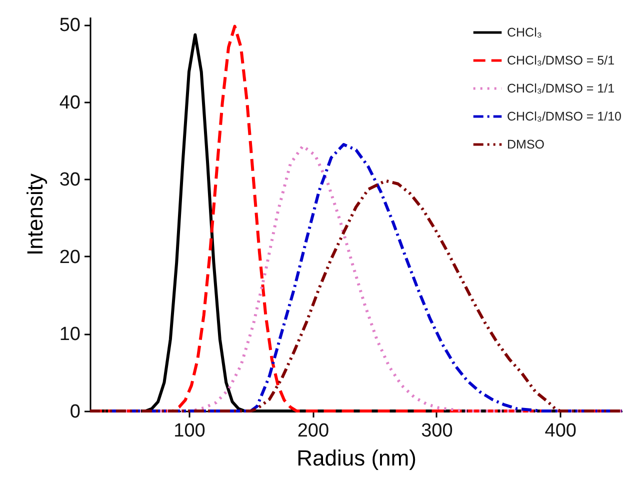 This screenshot has height=483, width=642. Describe the element at coordinates (69, 25) in the screenshot. I see `y-tick-label: 50` at that location.